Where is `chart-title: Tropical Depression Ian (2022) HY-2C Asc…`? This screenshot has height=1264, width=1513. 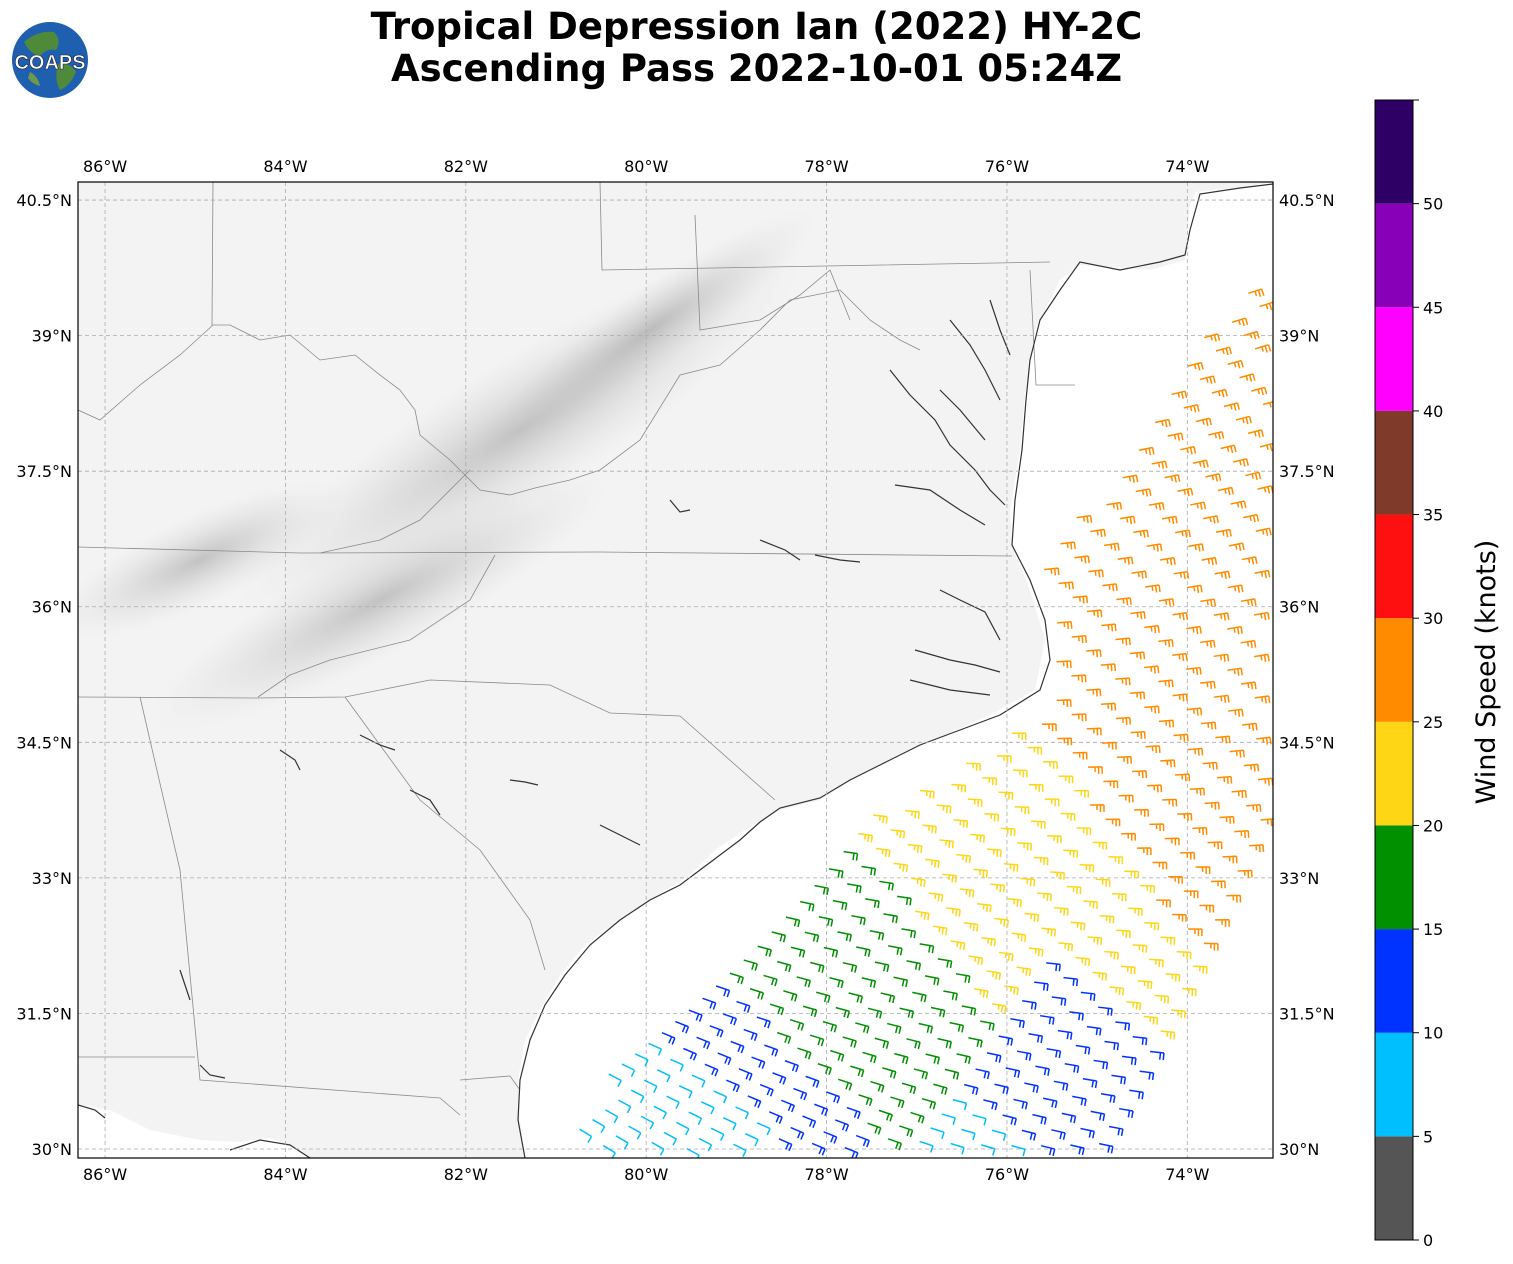
chart-title: Tropical Depression Ian (2022) HY-2C Asc… is located at coordinates (756, 48).